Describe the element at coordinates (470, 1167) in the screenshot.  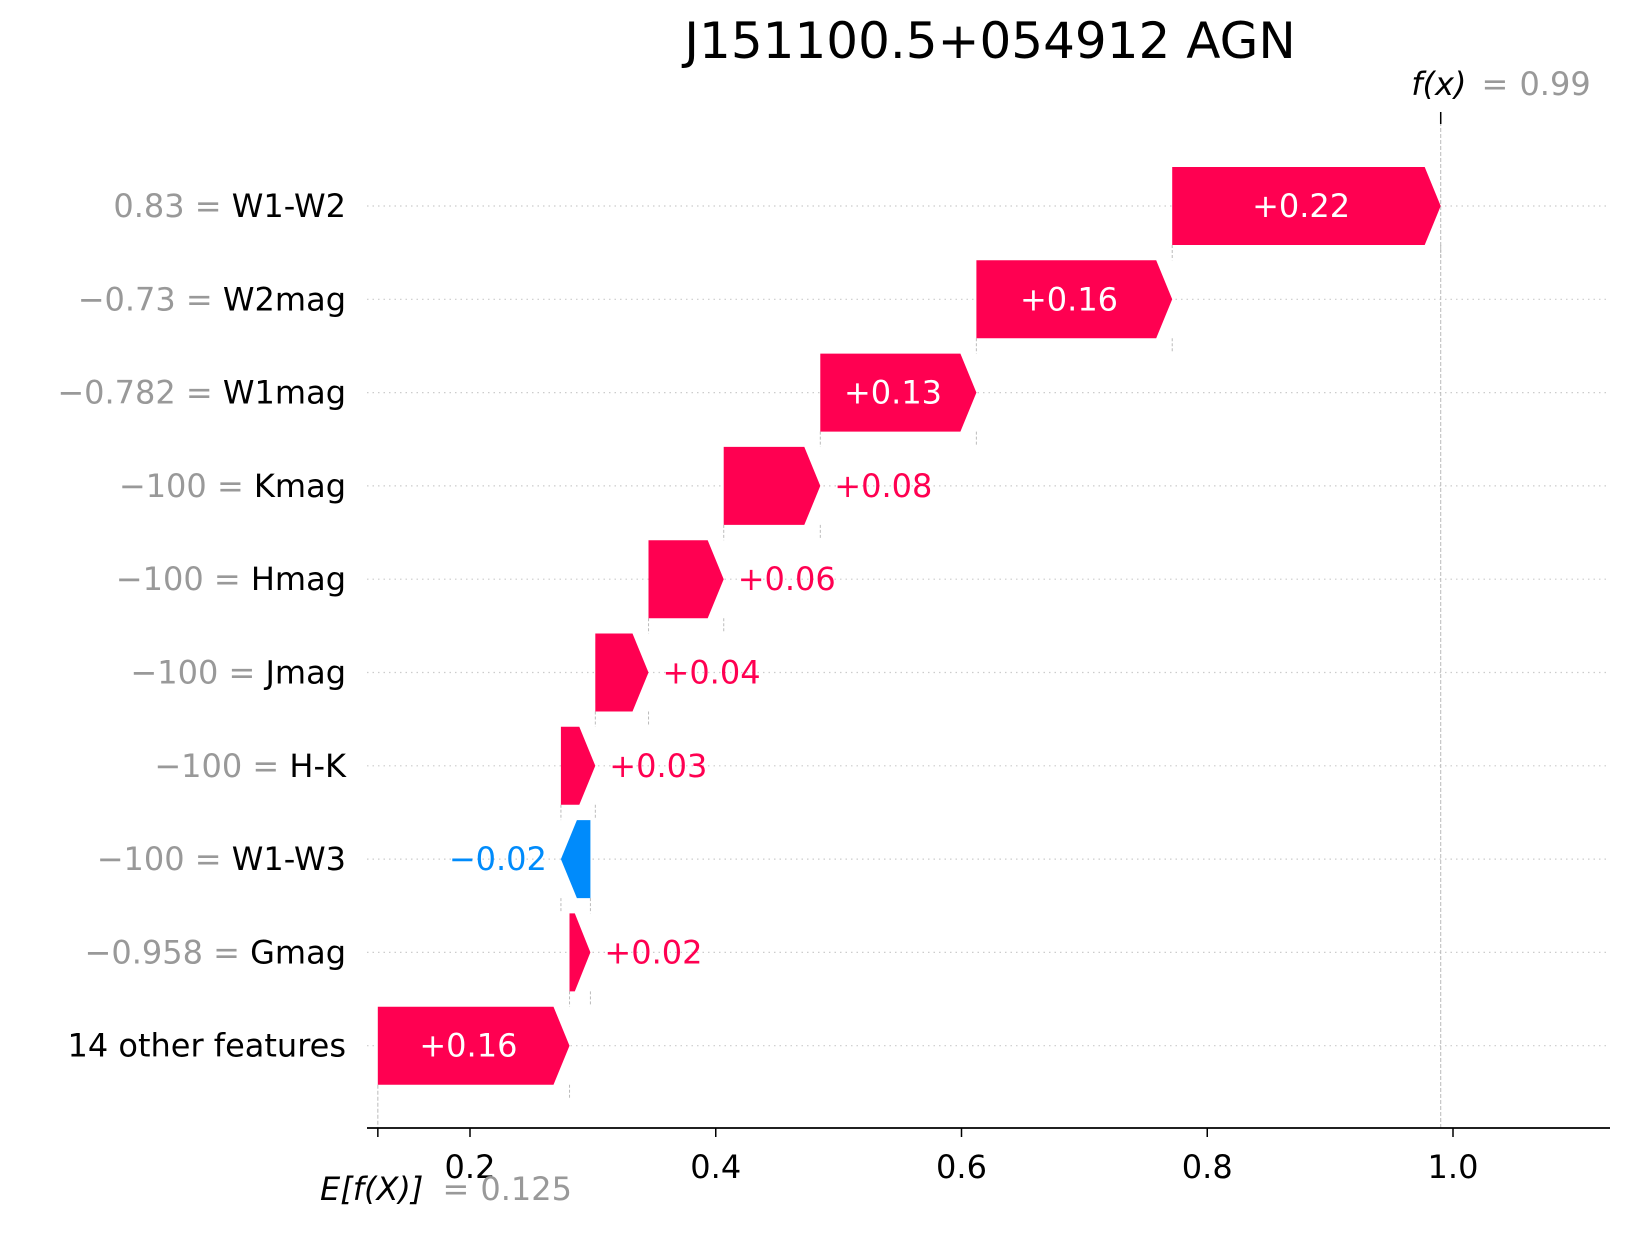
I see `x-tick-label: 0.2` at that location.